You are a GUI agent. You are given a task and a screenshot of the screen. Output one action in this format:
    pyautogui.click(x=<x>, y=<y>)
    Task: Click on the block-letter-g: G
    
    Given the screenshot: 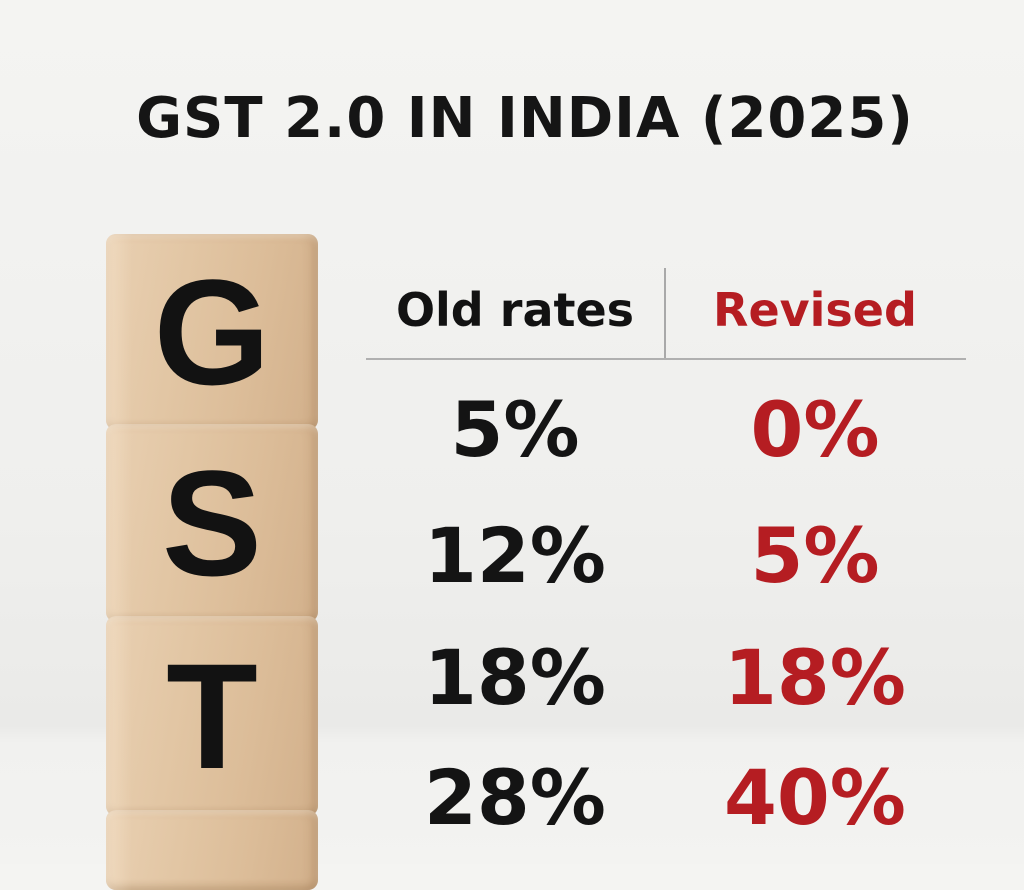 What is the action you would take?
    pyautogui.click(x=212, y=332)
    